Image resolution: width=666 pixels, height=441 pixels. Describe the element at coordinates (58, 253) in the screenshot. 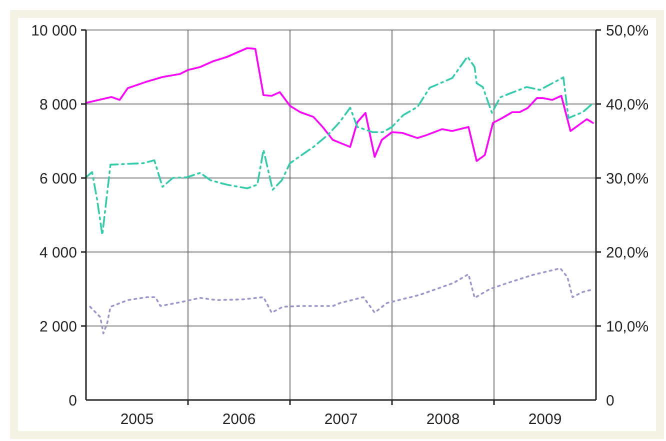

I see `y-tick-label: 4 000` at that location.